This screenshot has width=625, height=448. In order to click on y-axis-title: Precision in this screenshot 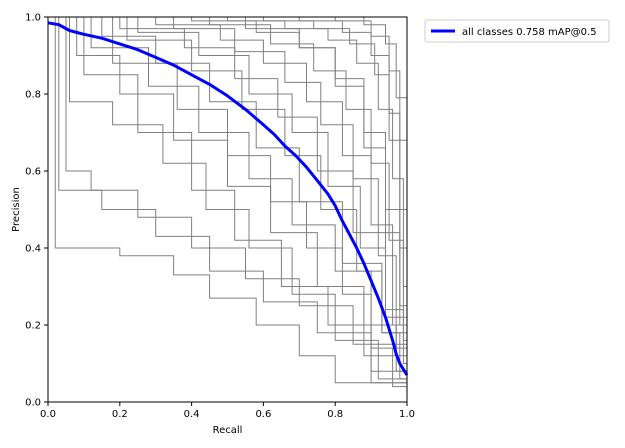, I will do `click(16, 209)`.